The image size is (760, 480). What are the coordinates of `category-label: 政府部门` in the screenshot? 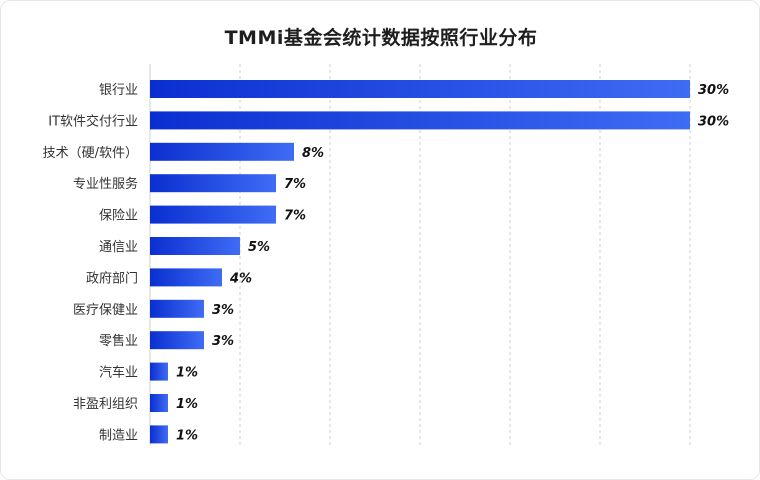 It's located at (112, 278).